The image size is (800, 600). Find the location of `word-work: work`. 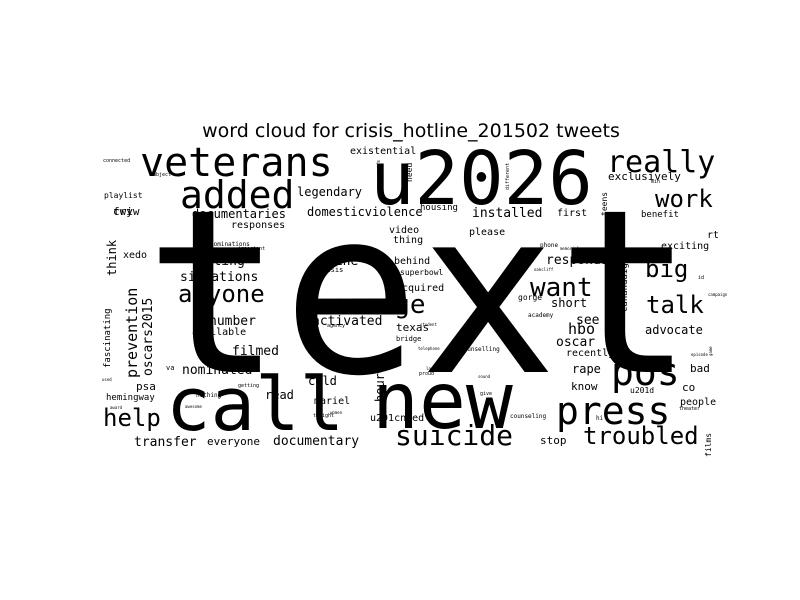

word-work: work is located at coordinates (684, 199).